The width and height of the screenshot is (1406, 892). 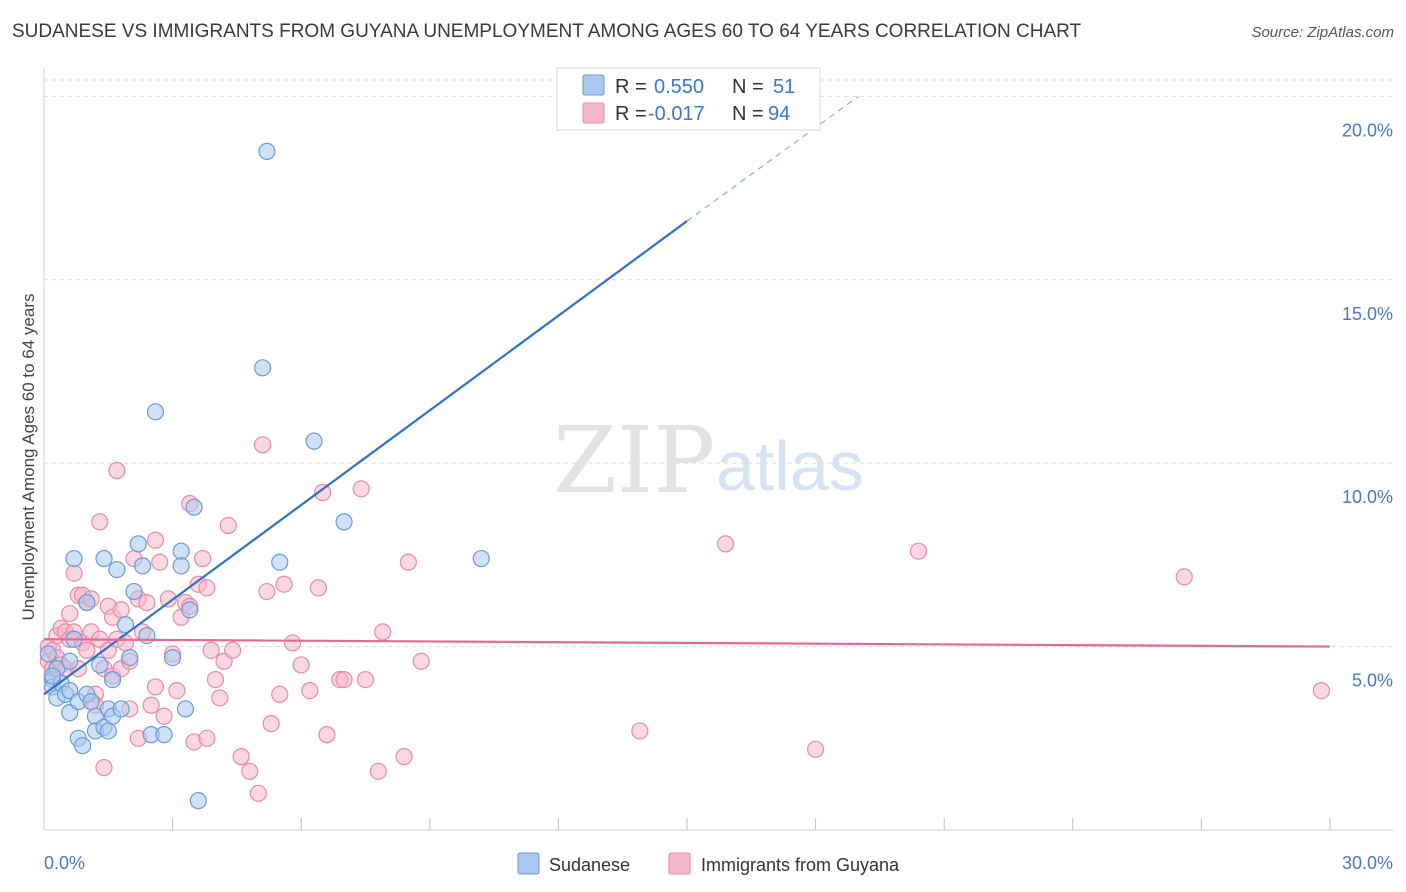 I want to click on bottom-legend: Sudanese Immigrants from Guyana, so click(x=708, y=863).